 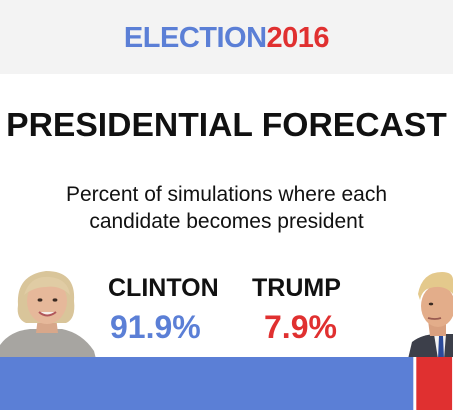 I want to click on probability-bar, so click(x=226, y=383).